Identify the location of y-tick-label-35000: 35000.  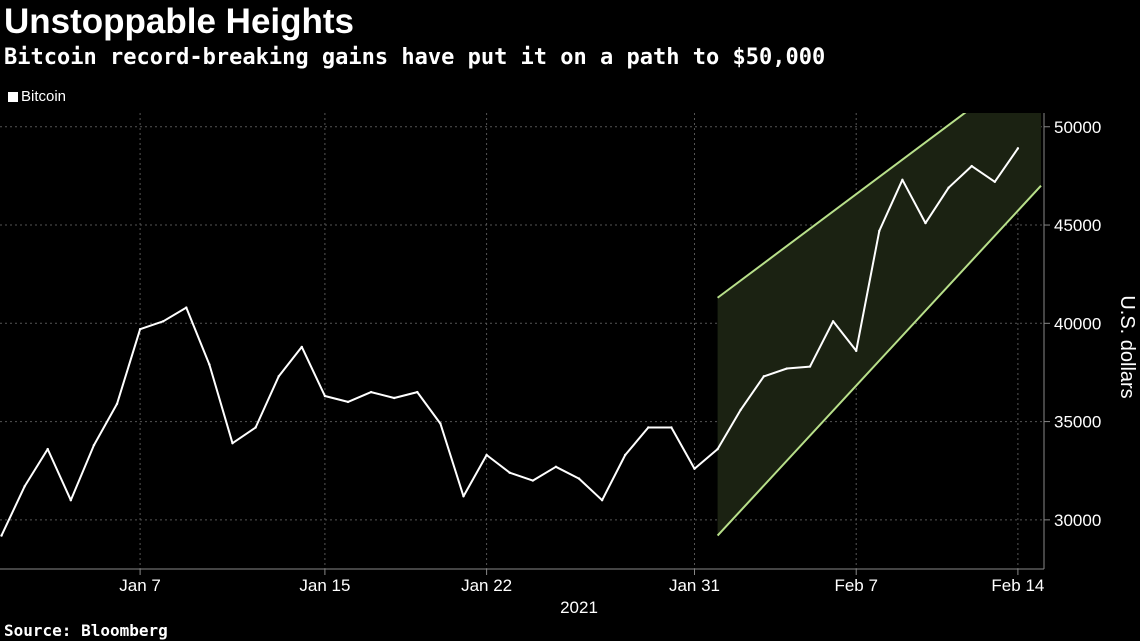
(1077, 422).